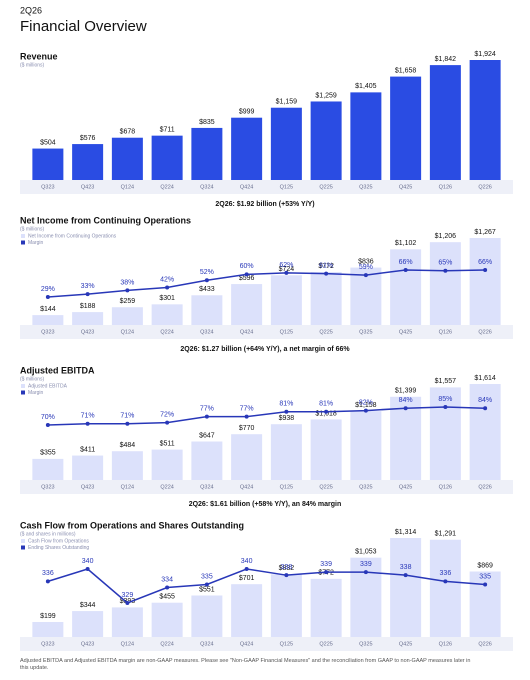 The width and height of the screenshot is (530, 680). I want to click on x-tick-label: Q125, so click(286, 644).